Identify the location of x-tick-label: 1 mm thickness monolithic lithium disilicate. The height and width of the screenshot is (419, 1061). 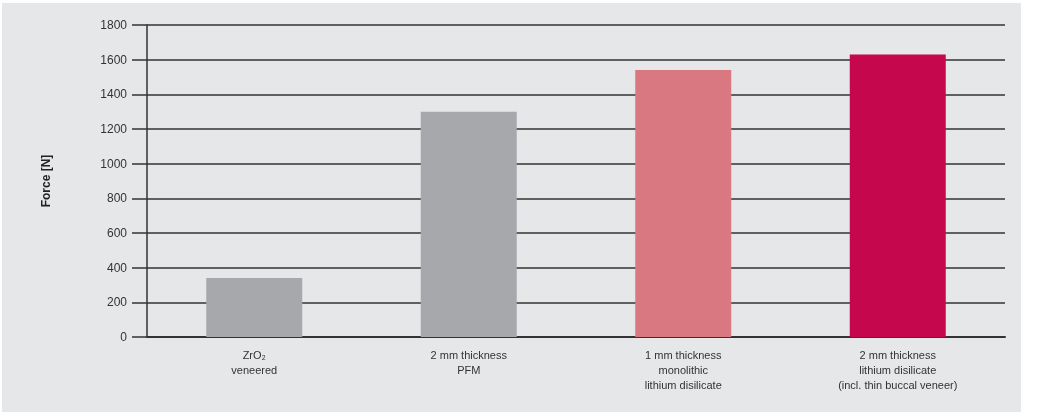
(683, 369).